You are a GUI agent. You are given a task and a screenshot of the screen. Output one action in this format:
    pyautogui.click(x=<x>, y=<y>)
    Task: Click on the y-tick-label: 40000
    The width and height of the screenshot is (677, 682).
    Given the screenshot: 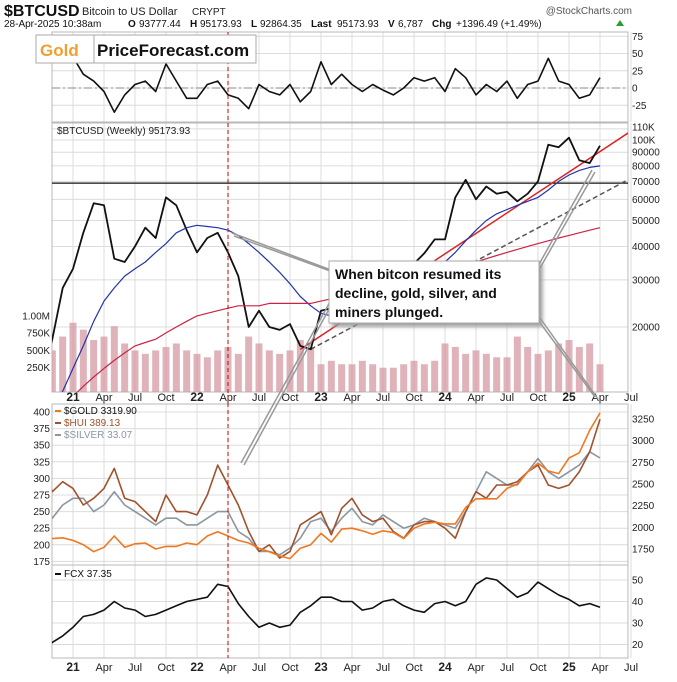 What is the action you would take?
    pyautogui.click(x=646, y=247)
    